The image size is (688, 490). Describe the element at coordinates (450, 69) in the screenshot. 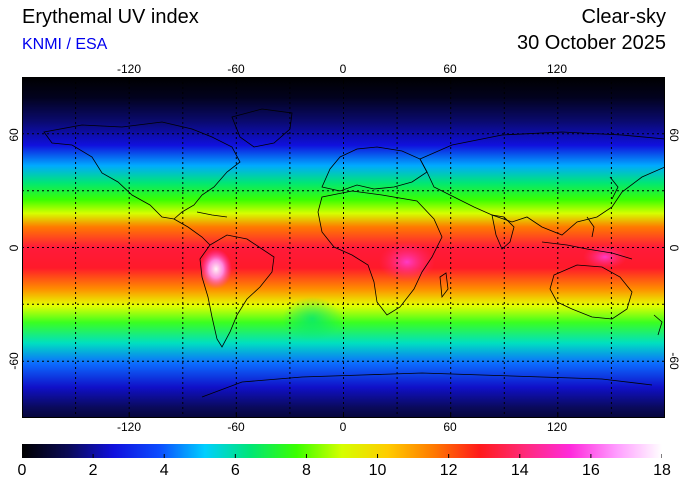

I see `lon-label-top: 60` at that location.